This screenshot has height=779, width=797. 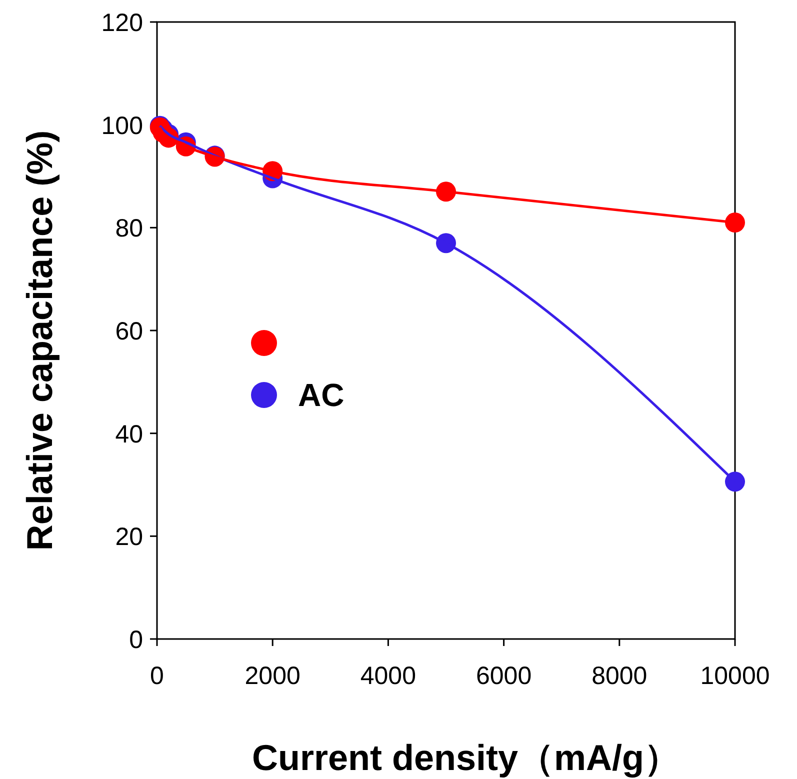 I want to click on y-tick-label: 40, so click(x=129, y=434).